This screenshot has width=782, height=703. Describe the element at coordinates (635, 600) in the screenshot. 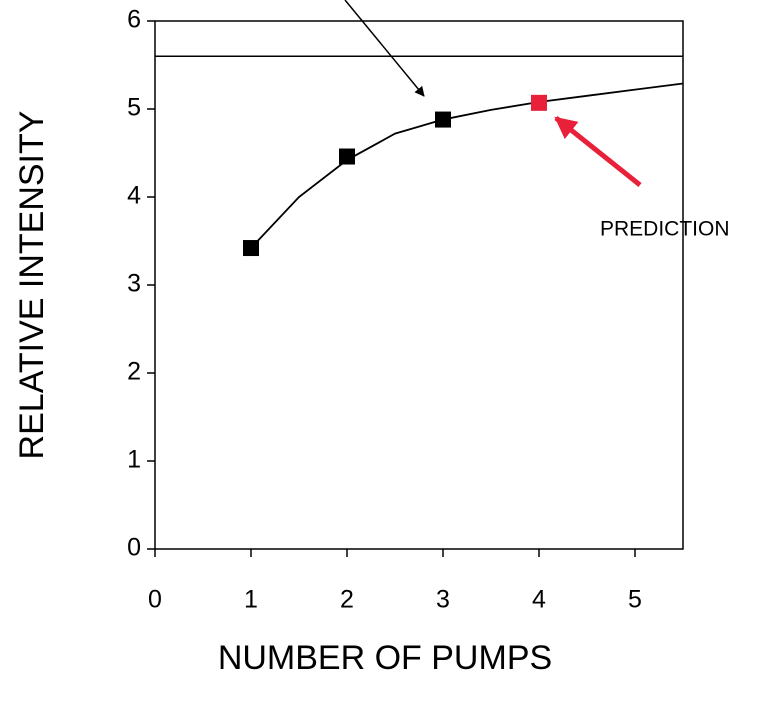

I see `x-tick-label: 5` at that location.